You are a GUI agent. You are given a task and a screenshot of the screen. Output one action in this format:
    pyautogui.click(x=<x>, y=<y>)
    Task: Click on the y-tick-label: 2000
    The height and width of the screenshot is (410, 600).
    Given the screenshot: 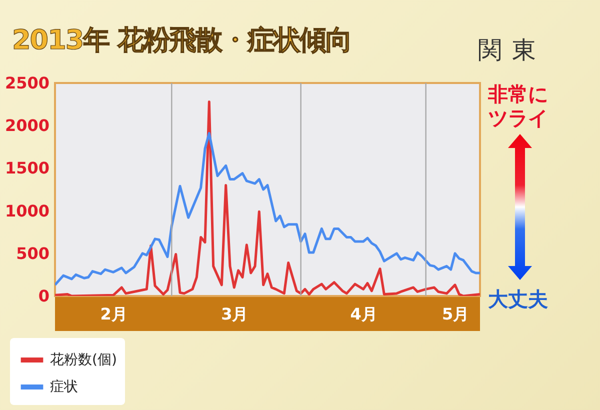 What is the action you would take?
    pyautogui.click(x=27, y=126)
    